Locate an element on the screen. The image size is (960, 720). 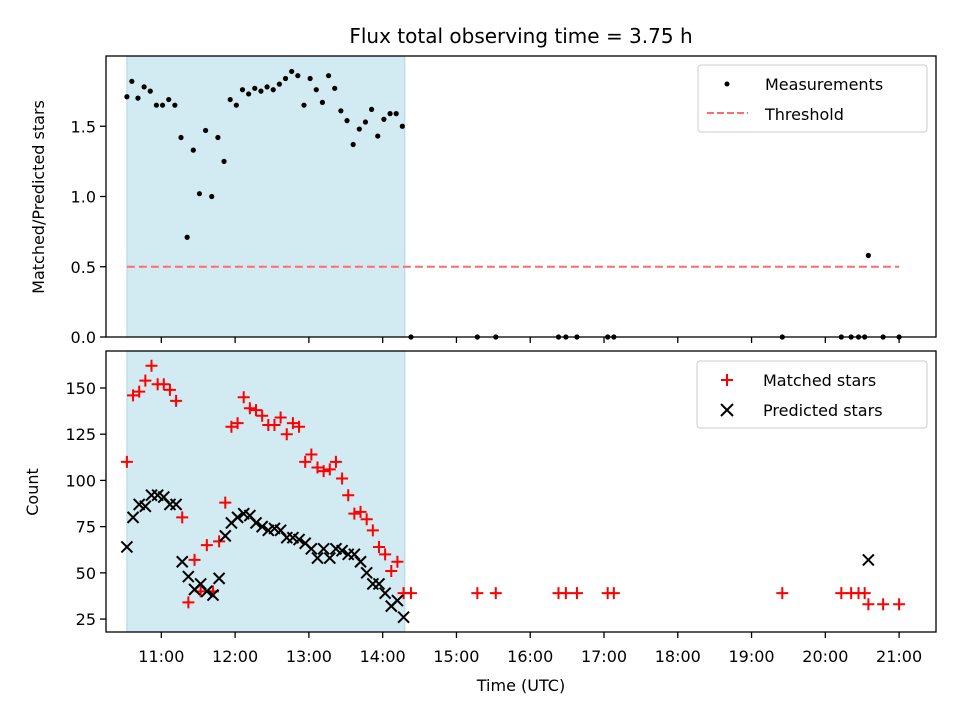
x-tick-label: 21:00 is located at coordinates (899, 656).